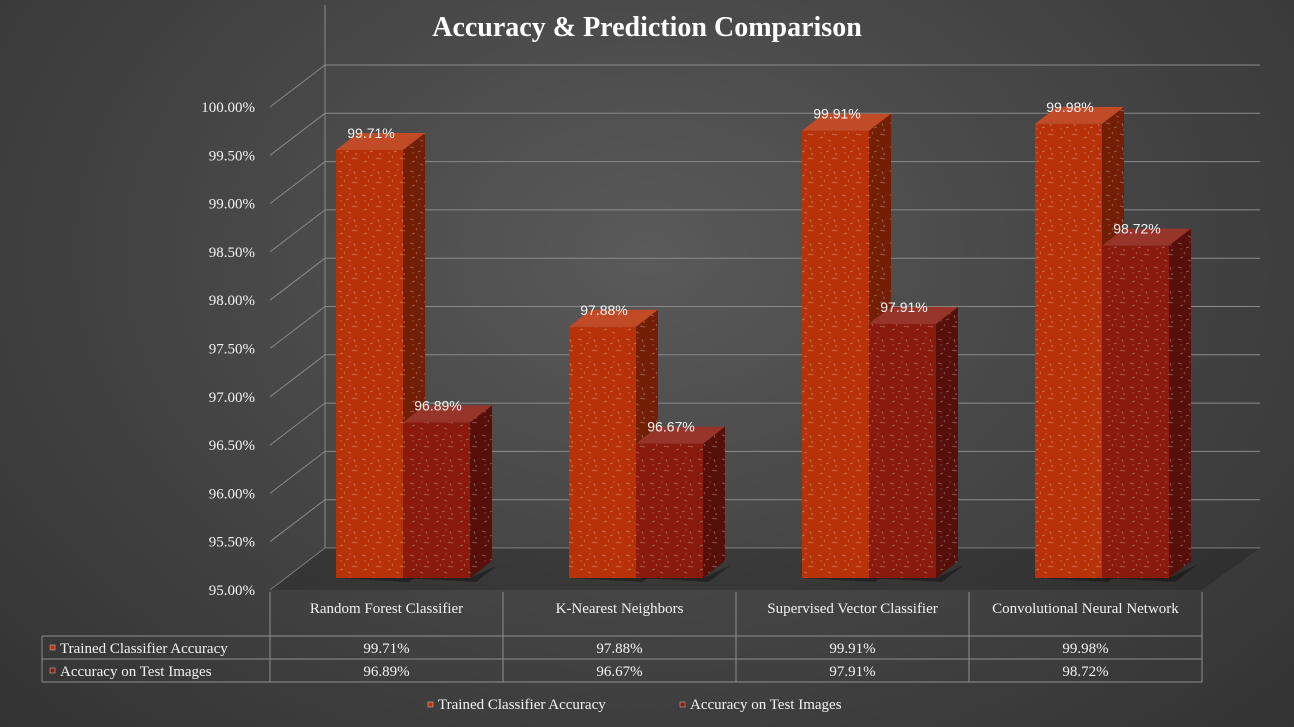 This screenshot has height=727, width=1294. What do you see at coordinates (370, 133) in the screenshot?
I see `data-label: 99.71%` at bounding box center [370, 133].